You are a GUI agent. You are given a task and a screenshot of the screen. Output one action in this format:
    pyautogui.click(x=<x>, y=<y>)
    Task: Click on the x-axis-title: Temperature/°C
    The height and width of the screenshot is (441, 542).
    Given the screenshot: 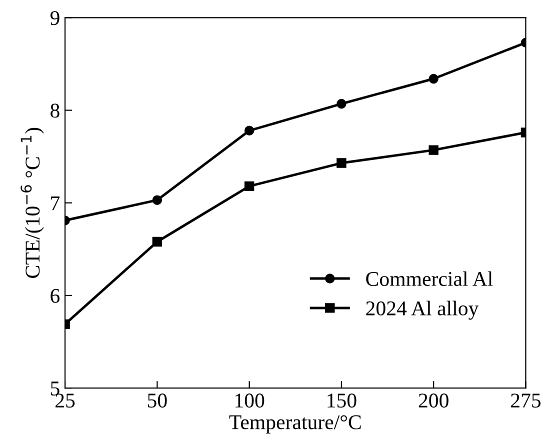 What is the action you would take?
    pyautogui.click(x=295, y=424)
    